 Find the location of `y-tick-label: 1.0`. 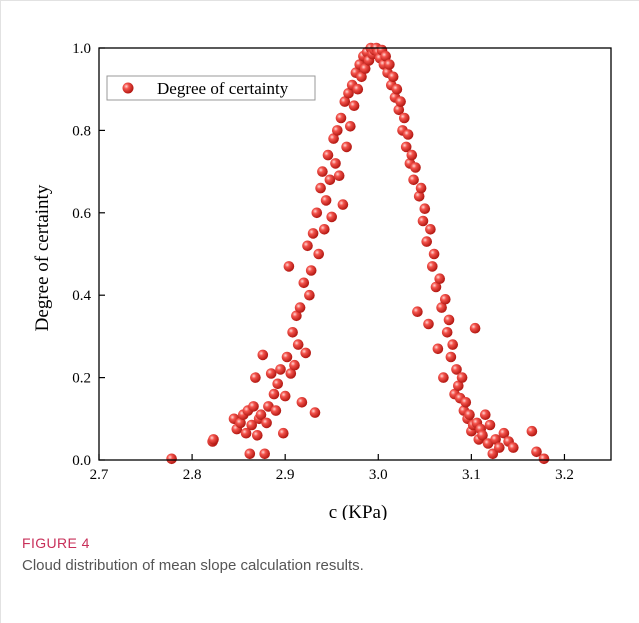

y-tick-label: 1.0 is located at coordinates (81, 49).